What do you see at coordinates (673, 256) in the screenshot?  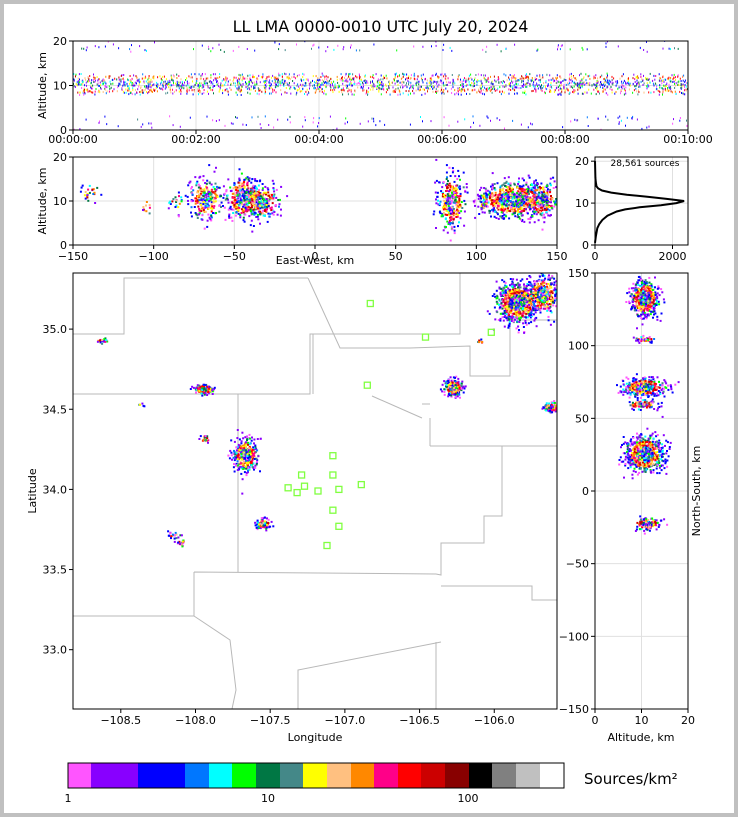 I see `histogram-tick-label: 2000` at bounding box center [673, 256].